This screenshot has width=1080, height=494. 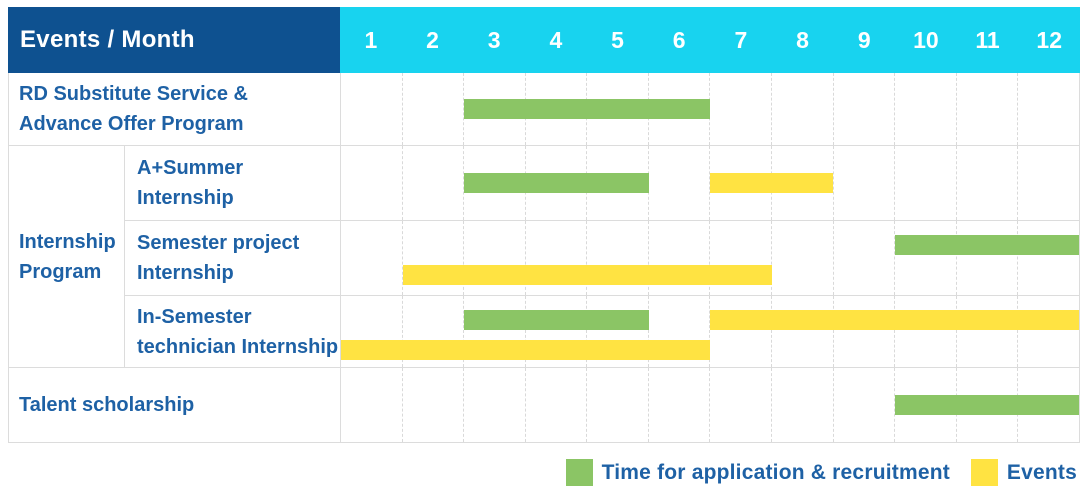 I want to click on month-header-1: 1, so click(x=371, y=39).